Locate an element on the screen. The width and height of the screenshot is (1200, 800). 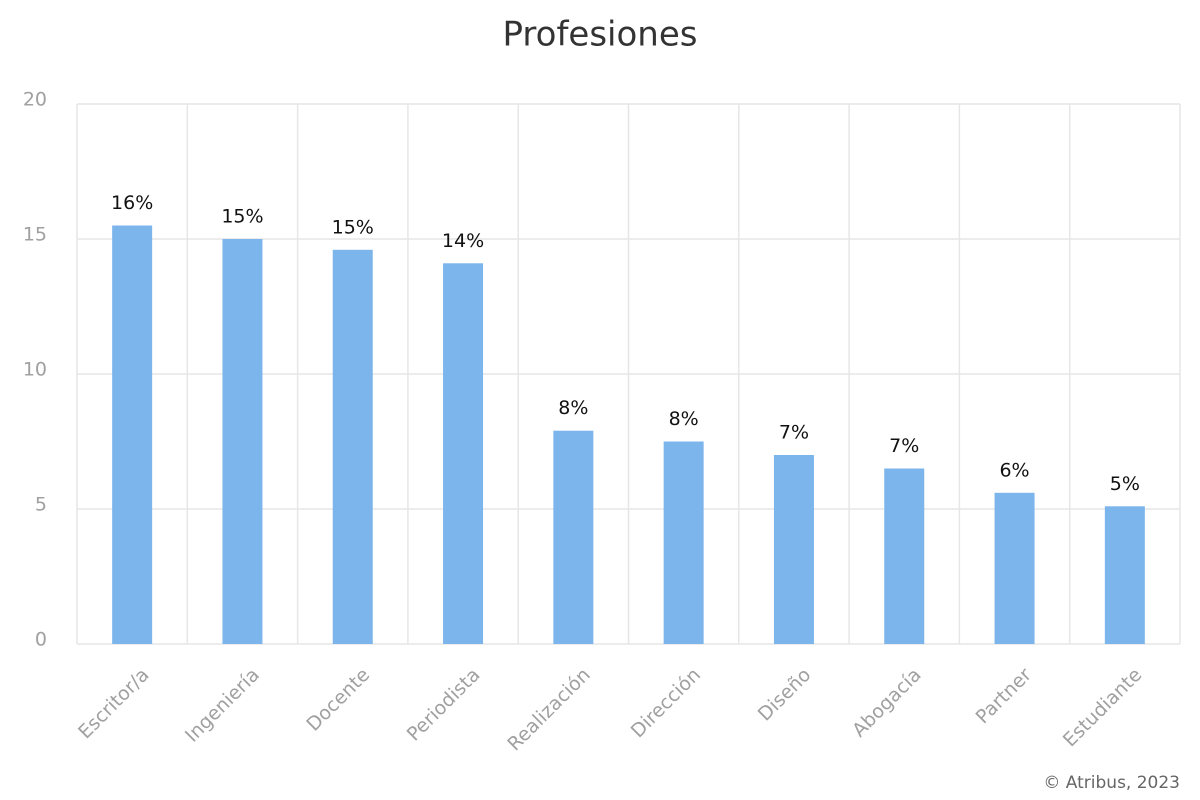
x-tick-label: Dirección is located at coordinates (666, 703).